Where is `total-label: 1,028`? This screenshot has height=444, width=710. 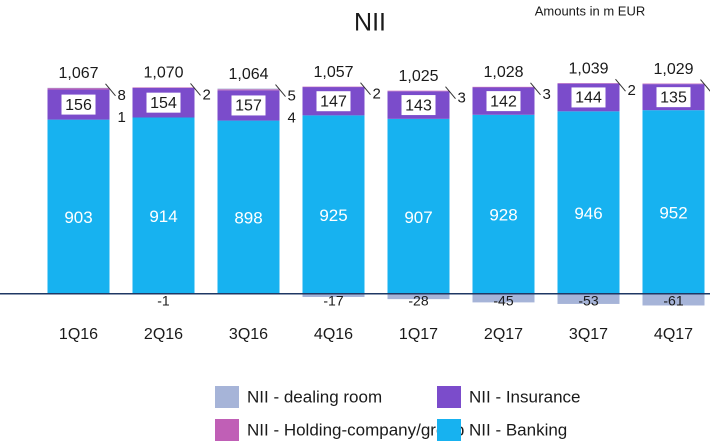
total-label: 1,028 is located at coordinates (503, 72).